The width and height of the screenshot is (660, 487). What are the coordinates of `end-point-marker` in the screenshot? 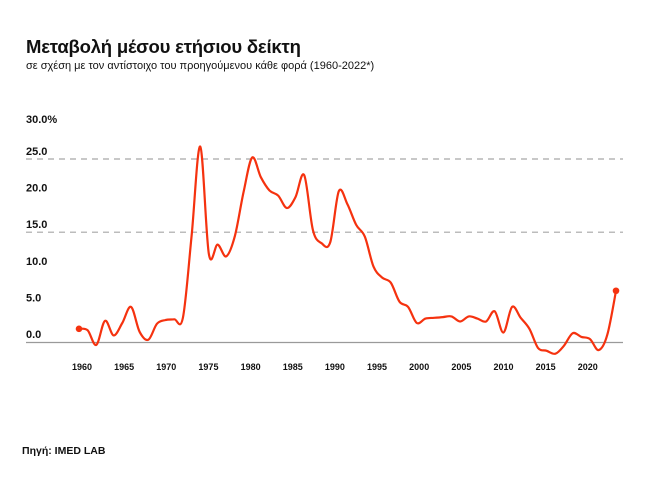 It's located at (616, 291).